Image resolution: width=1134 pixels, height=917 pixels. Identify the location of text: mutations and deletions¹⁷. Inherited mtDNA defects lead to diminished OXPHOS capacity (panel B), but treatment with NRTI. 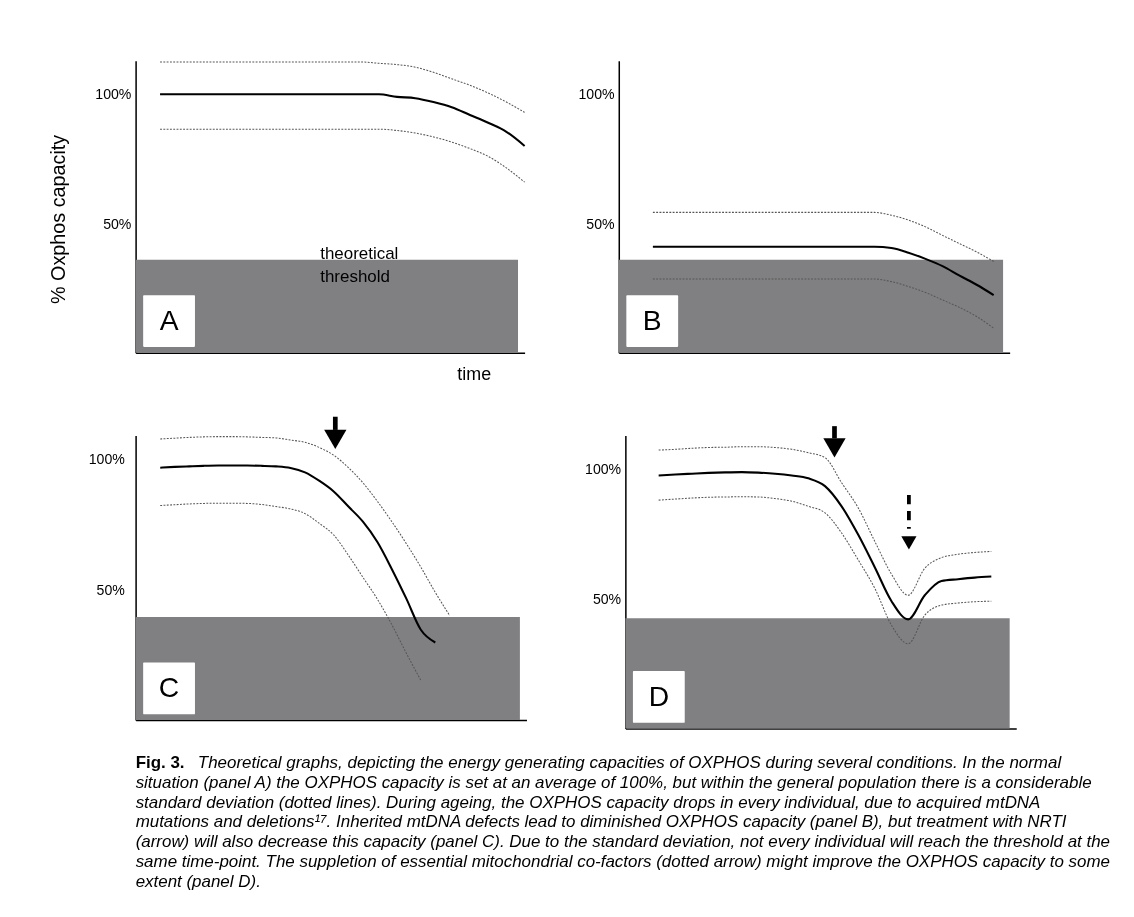
(601, 822).